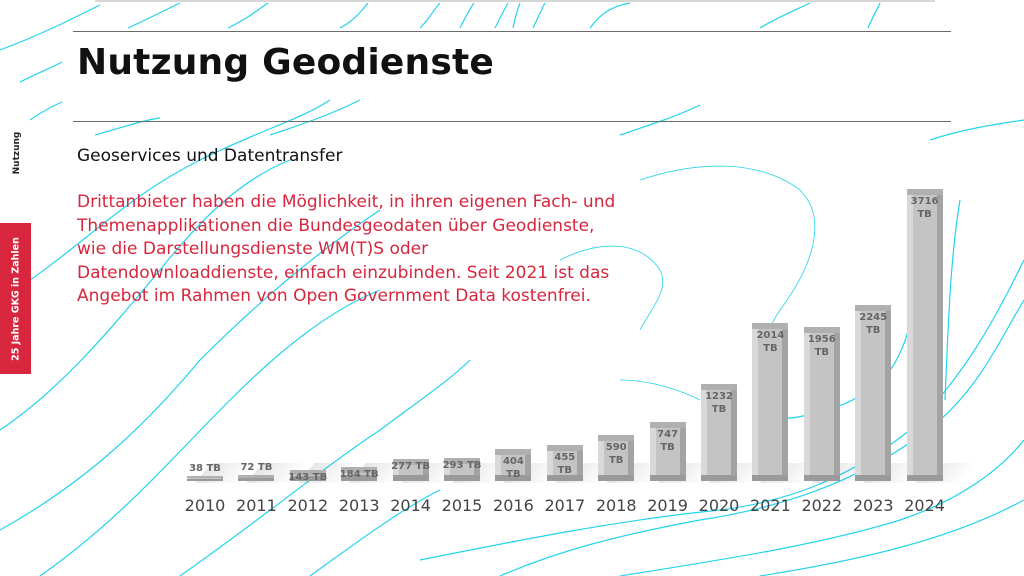 The image size is (1024, 576). I want to click on x-axis-label: 2015, so click(462, 505).